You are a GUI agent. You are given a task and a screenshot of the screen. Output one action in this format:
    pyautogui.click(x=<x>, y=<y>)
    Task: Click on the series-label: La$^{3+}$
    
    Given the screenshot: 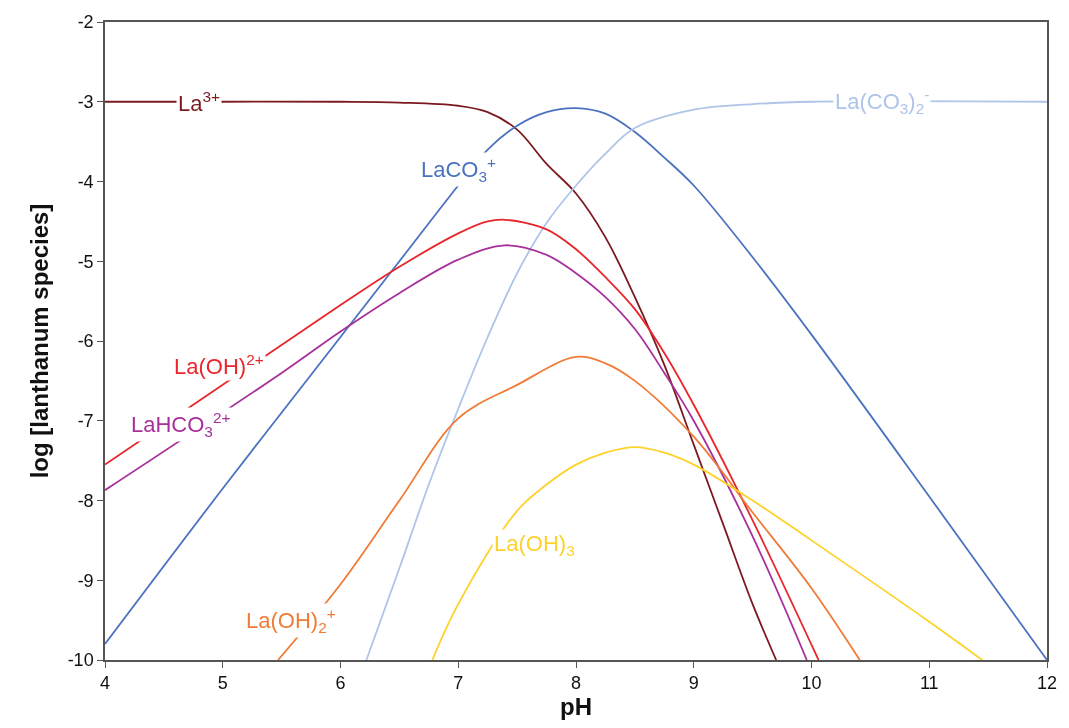 What is the action you would take?
    pyautogui.click(x=199, y=102)
    